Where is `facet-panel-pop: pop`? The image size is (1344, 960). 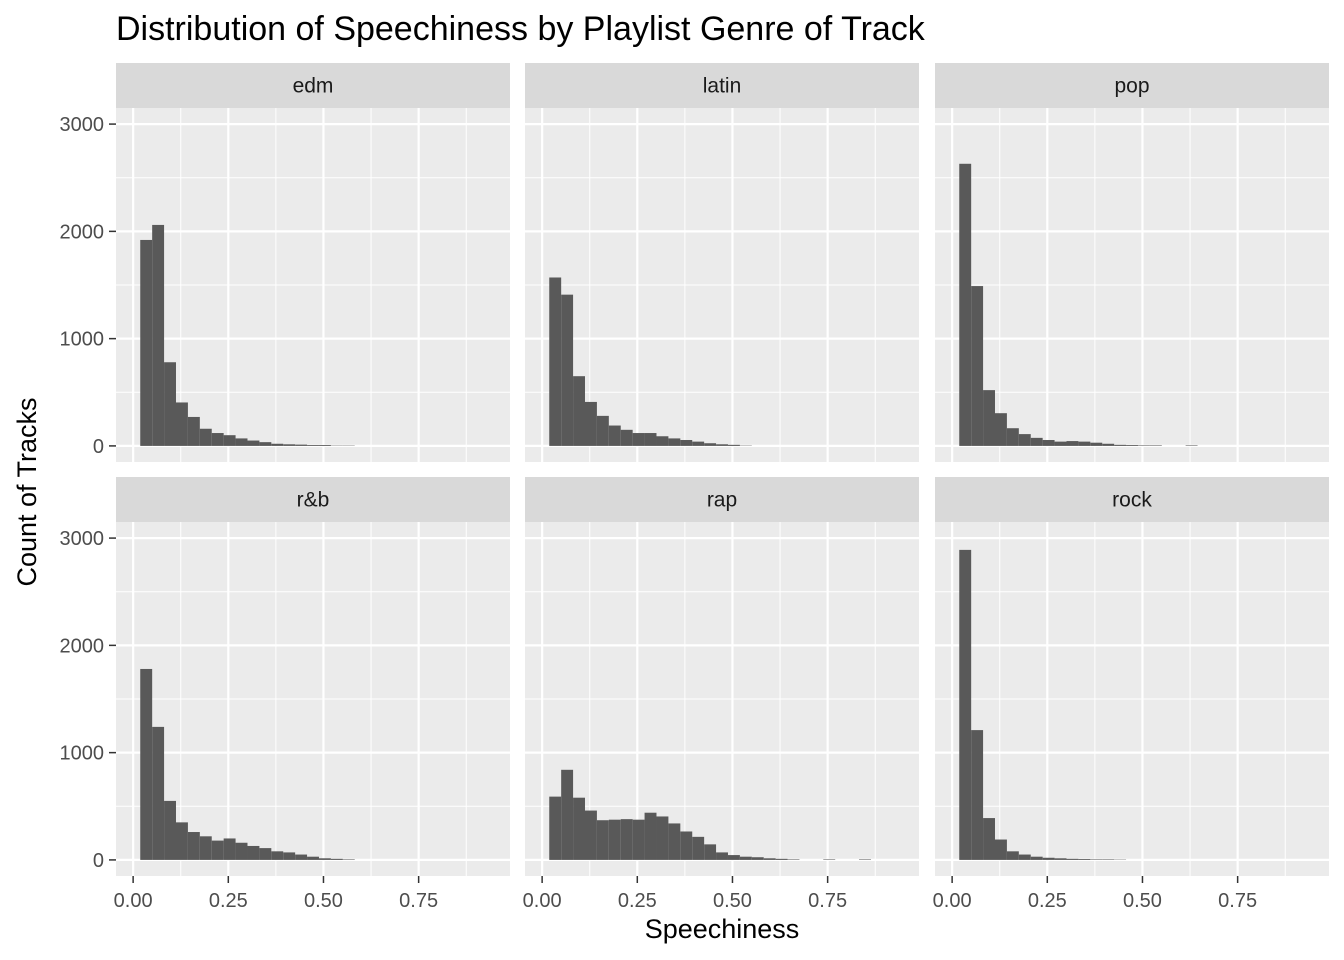
facet-panel-pop: pop is located at coordinates (1132, 262).